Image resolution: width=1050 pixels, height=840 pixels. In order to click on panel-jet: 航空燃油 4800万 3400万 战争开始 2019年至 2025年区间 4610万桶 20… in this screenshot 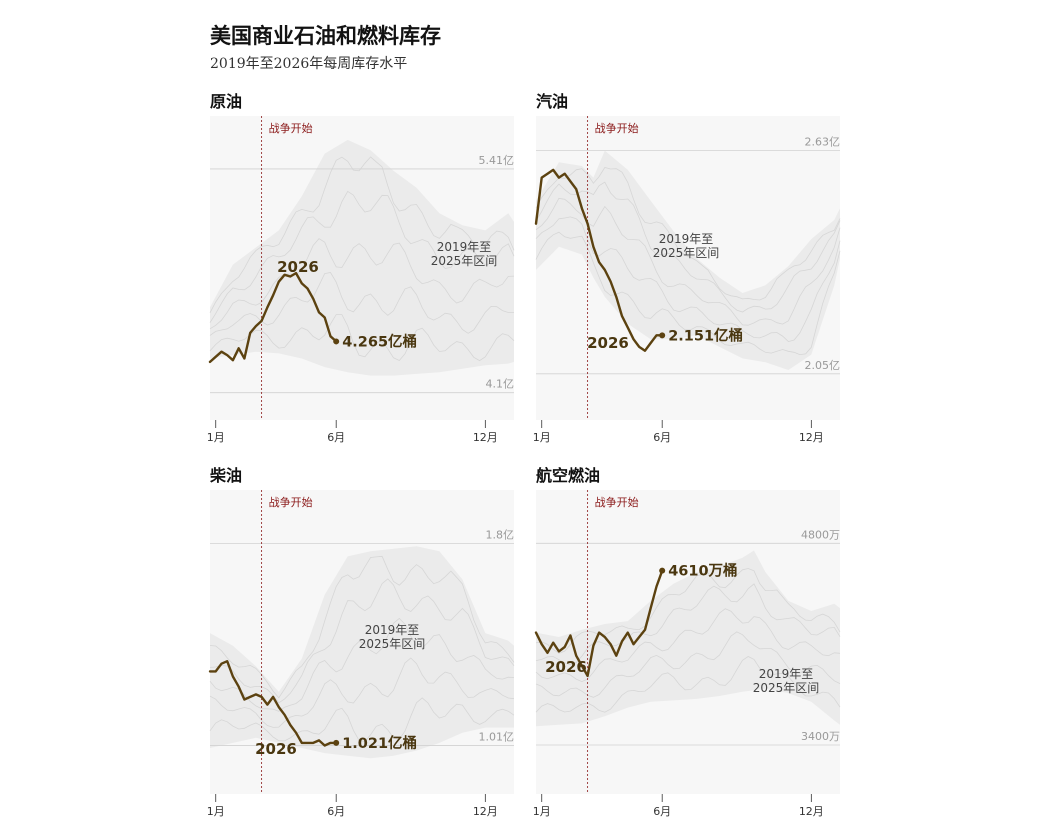, I will do `click(689, 640)`.